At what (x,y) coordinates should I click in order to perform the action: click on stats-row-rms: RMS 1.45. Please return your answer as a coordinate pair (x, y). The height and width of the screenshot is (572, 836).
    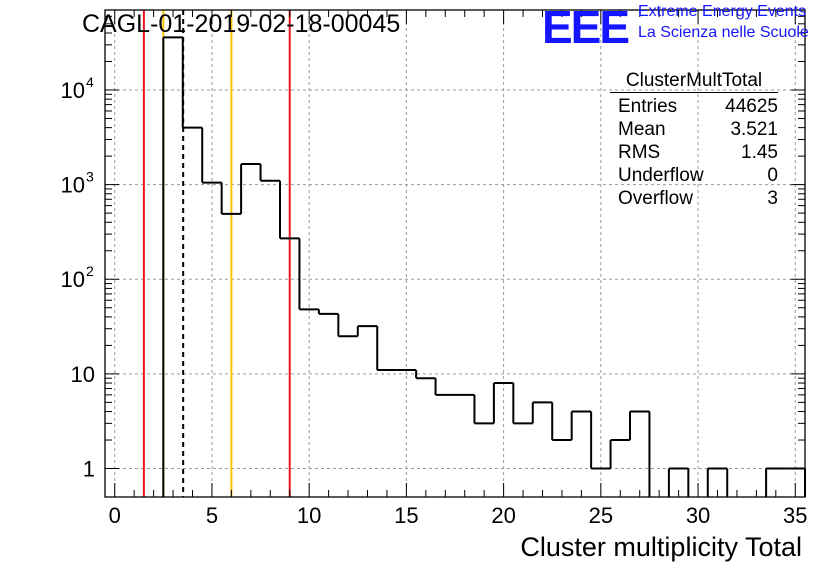
    Looking at the image, I should click on (694, 152).